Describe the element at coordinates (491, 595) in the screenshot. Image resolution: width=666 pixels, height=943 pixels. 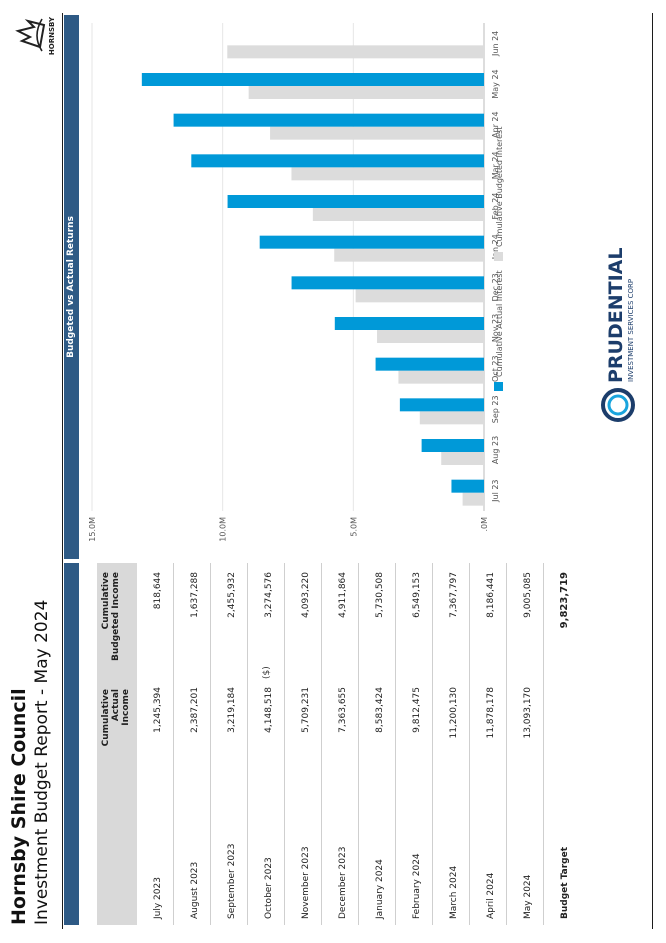
I see `row-budgeted: 8,186,441` at that location.